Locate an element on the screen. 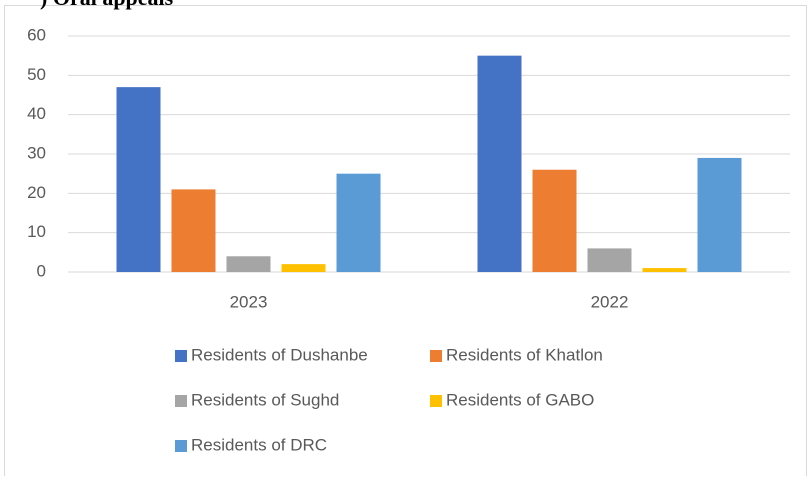 Image resolution: width=812 pixels, height=481 pixels. y-tick-label: 10 is located at coordinates (36, 231).